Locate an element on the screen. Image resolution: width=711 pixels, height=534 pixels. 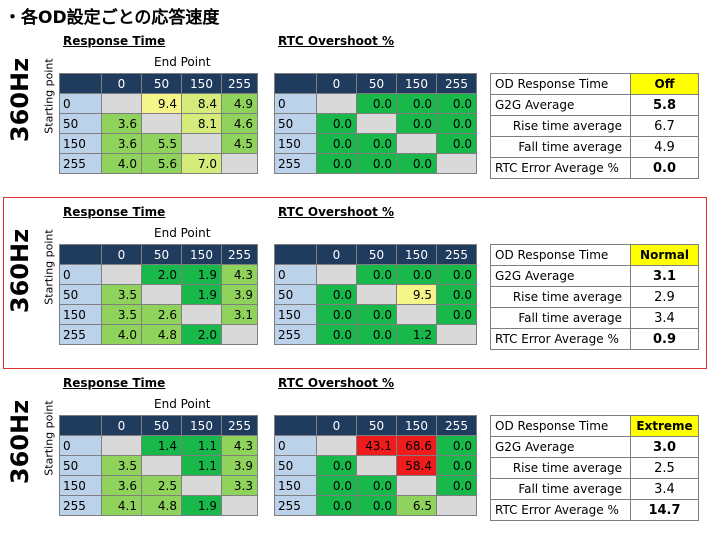
g2g-average-row: G2G Average 5.8 is located at coordinates (594, 105).